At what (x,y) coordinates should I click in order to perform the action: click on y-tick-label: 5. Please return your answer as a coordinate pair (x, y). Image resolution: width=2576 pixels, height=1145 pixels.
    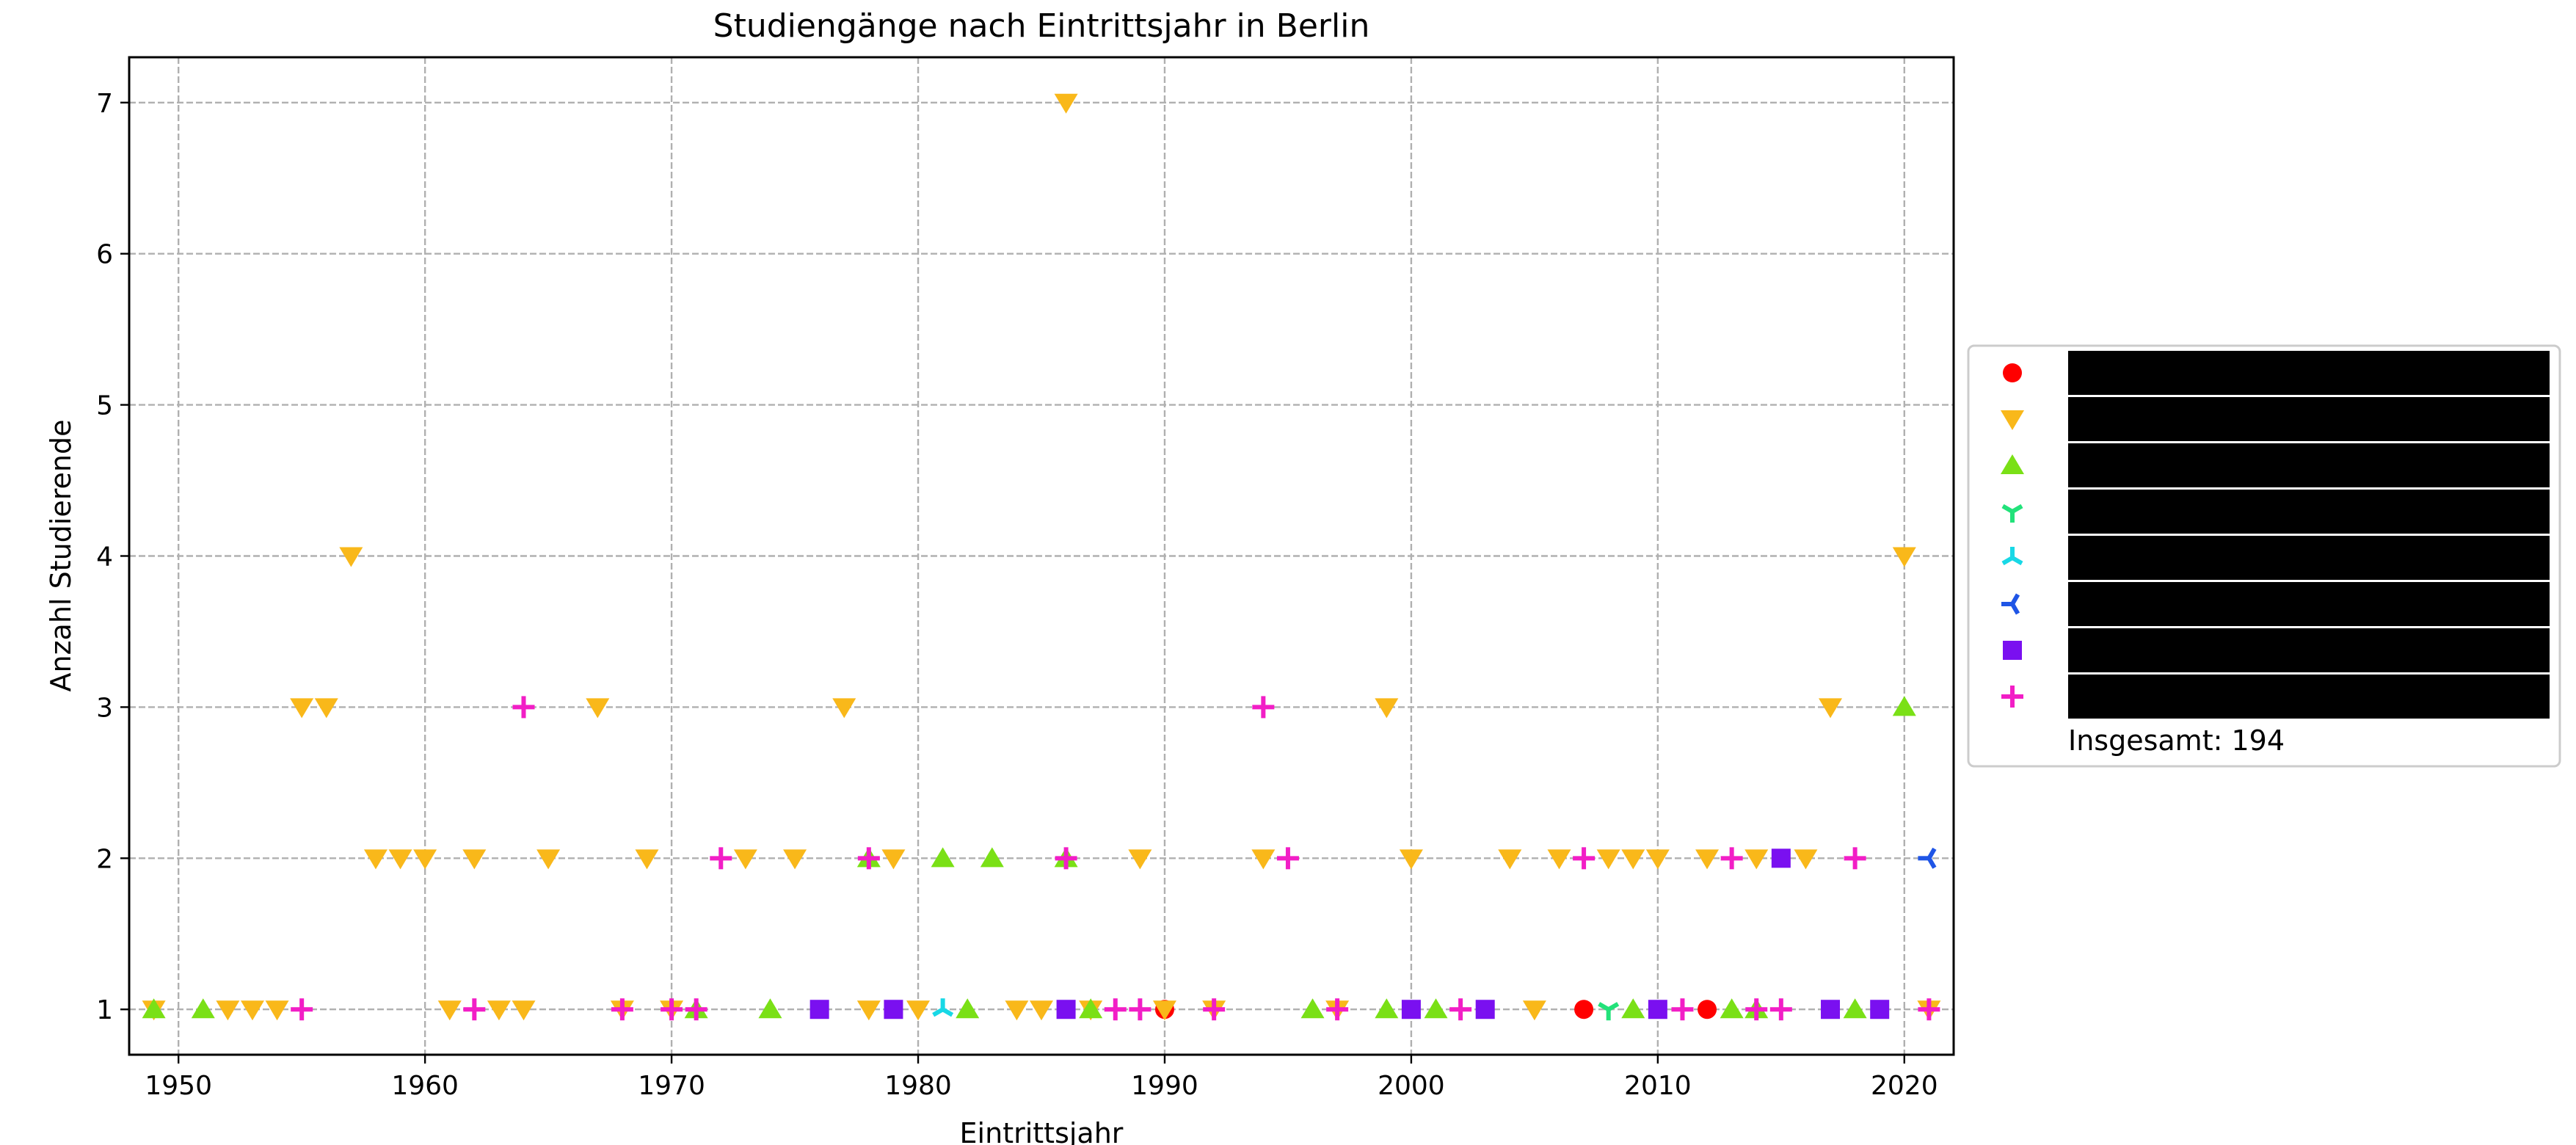
    Looking at the image, I should click on (104, 406).